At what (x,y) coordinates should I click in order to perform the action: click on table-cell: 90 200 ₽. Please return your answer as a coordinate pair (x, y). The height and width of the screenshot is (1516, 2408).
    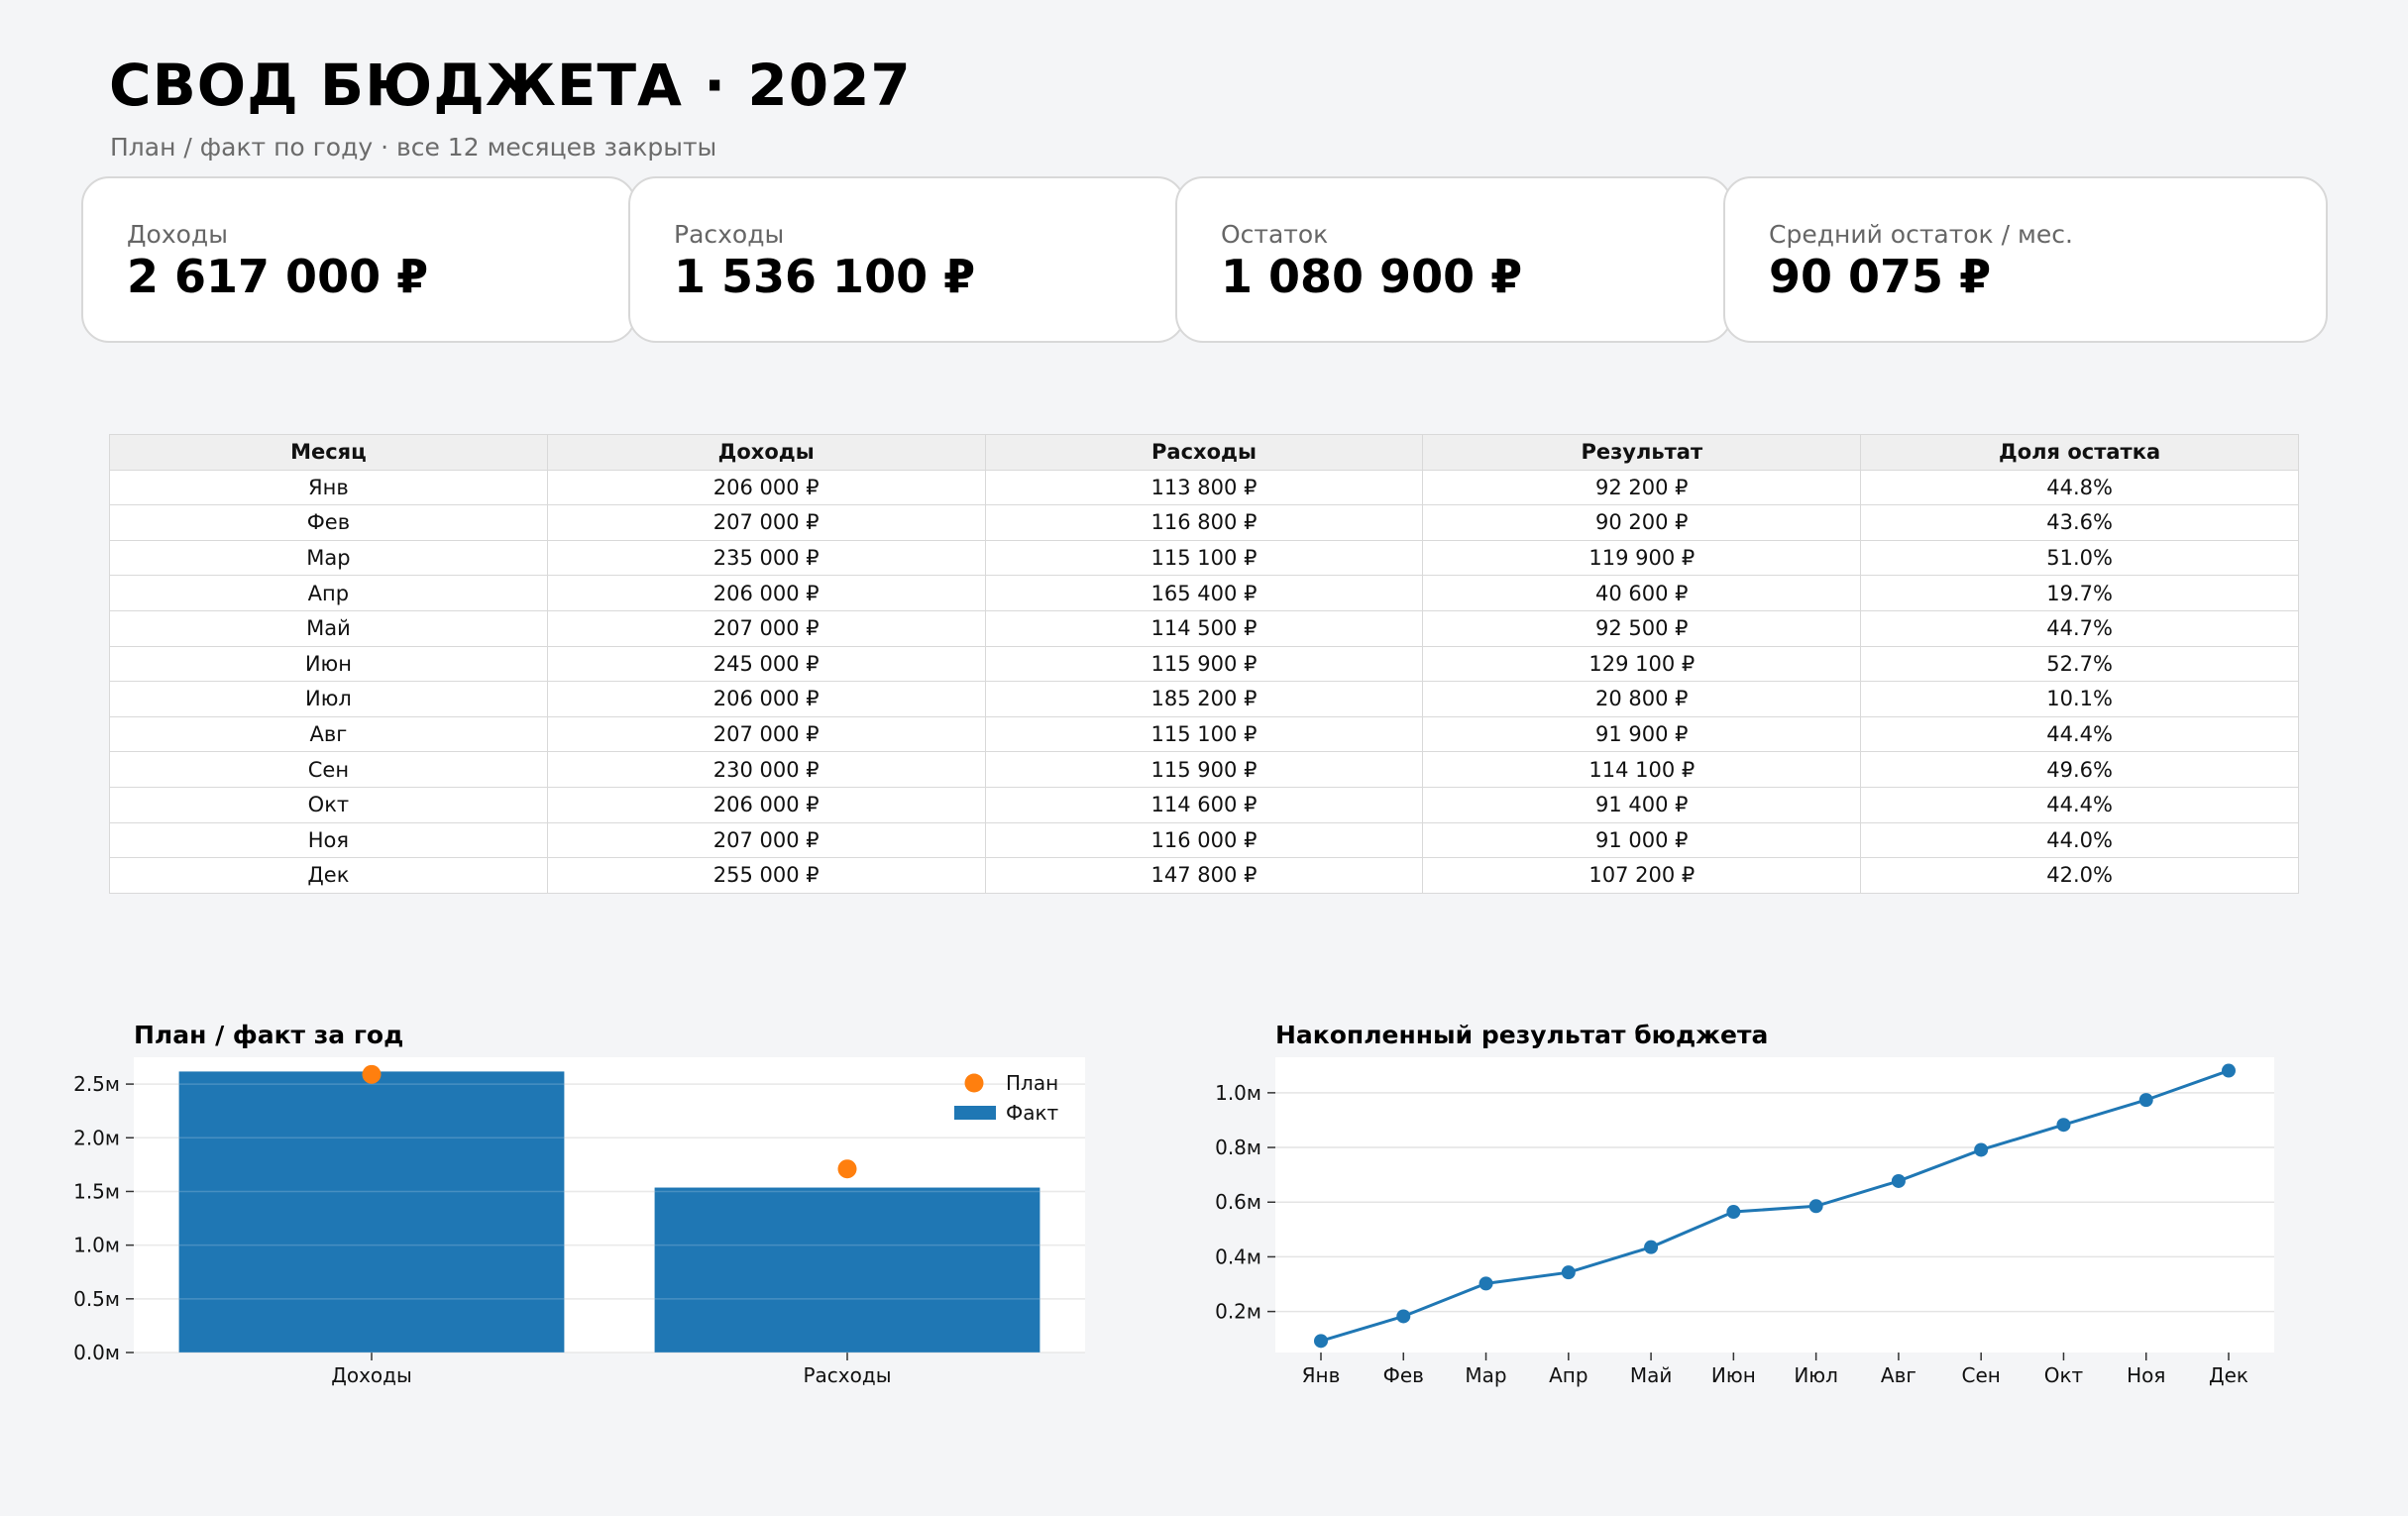
    Looking at the image, I should click on (1642, 522).